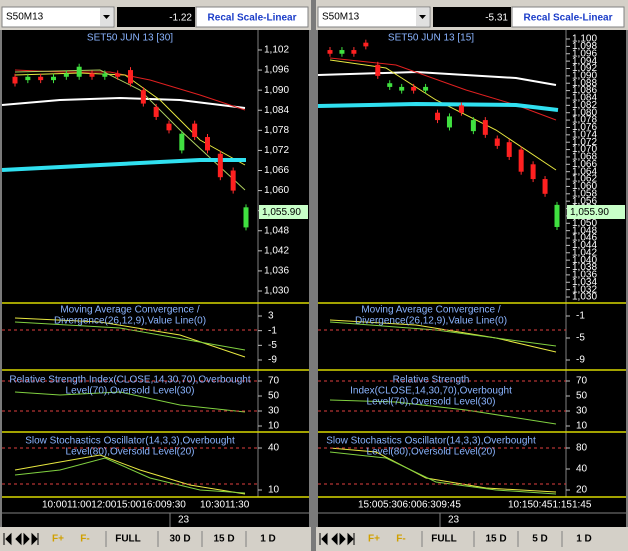  What do you see at coordinates (276, 70) in the screenshot?
I see `price-tick-label: 1,096` at bounding box center [276, 70].